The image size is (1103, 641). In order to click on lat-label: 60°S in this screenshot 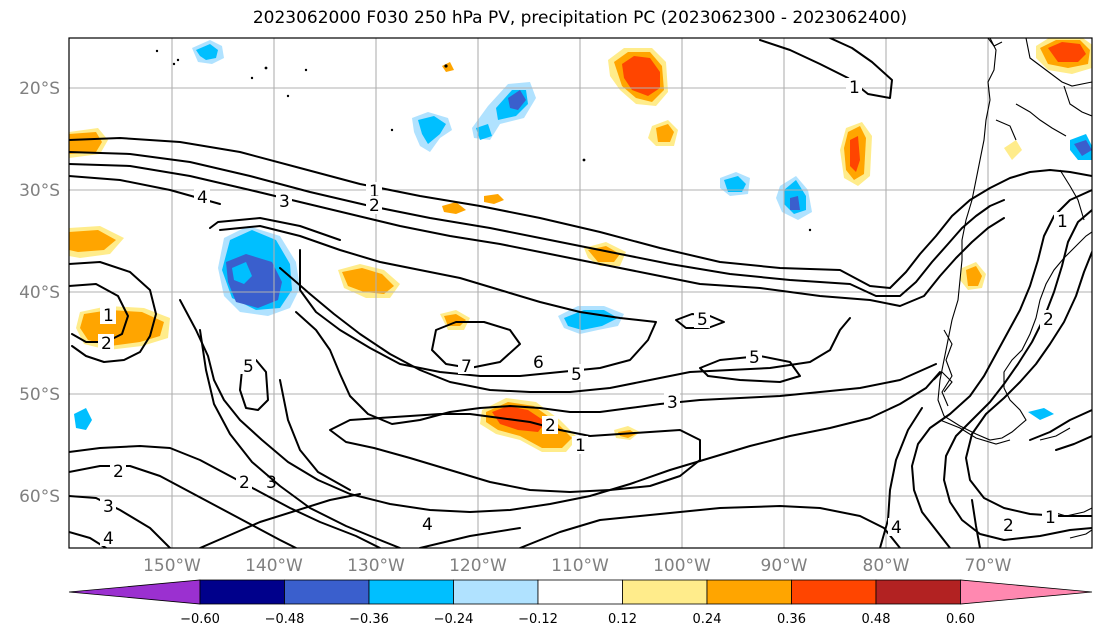, I will do `click(39, 497)`.